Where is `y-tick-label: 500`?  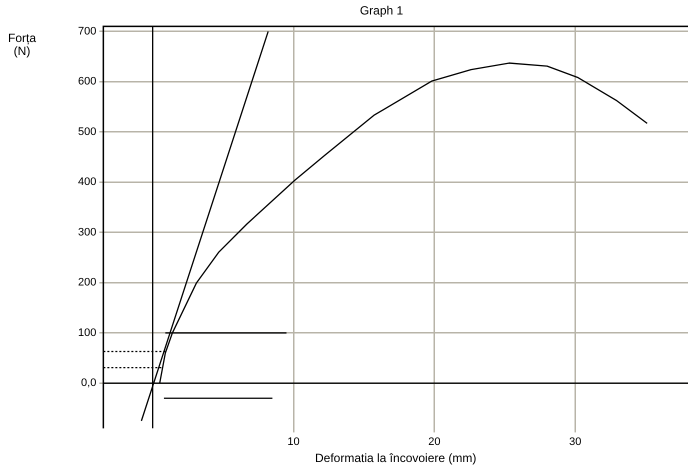
y-tick-label: 500 is located at coordinates (87, 132).